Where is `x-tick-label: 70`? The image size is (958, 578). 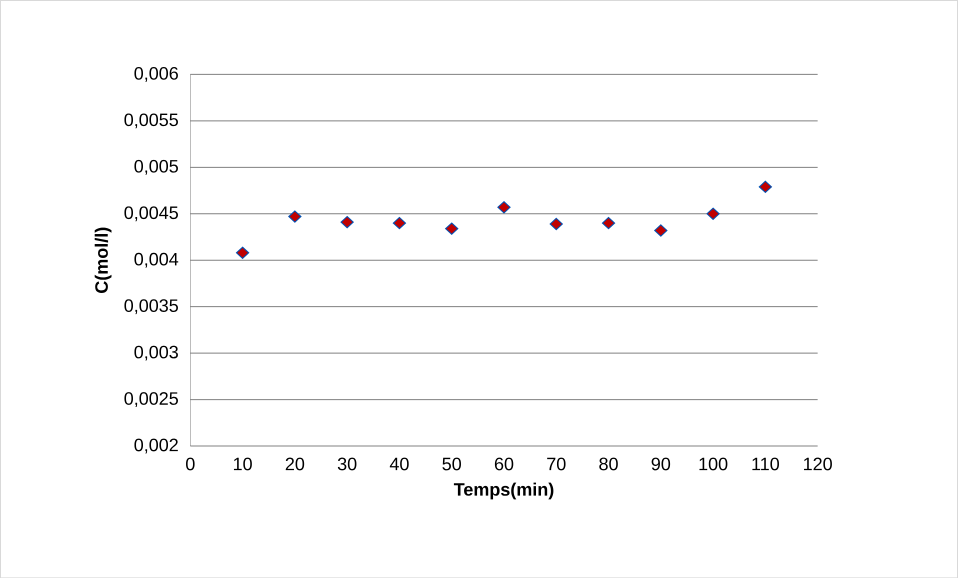 x-tick-label: 70 is located at coordinates (556, 463).